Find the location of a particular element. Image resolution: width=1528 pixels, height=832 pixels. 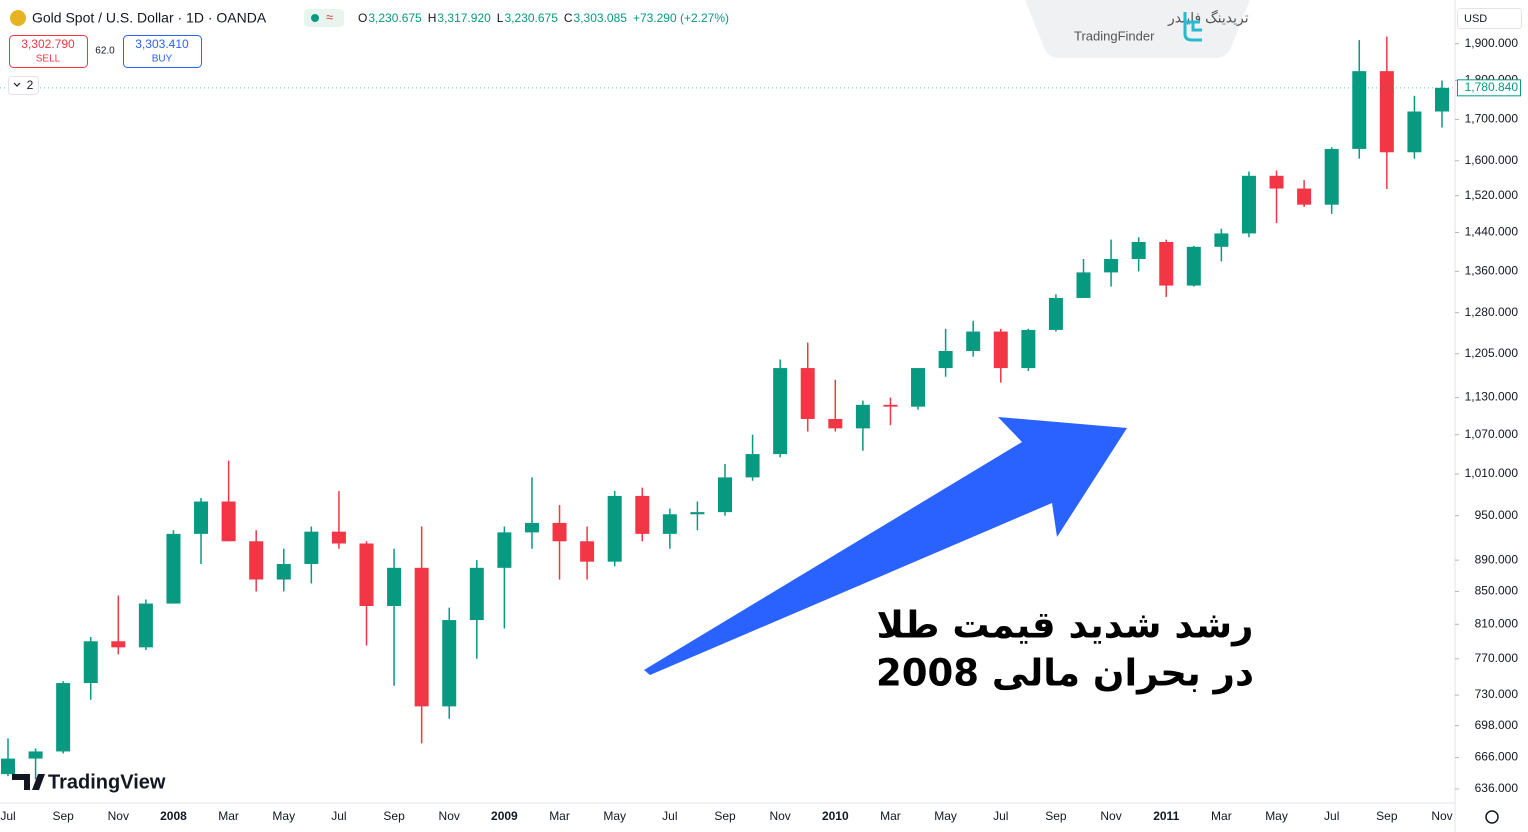

settings-icon is located at coordinates (1492, 817).